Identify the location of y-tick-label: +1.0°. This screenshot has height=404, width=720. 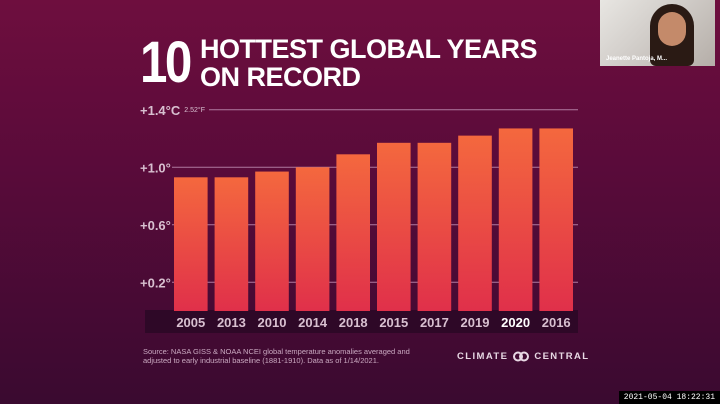
(155, 167).